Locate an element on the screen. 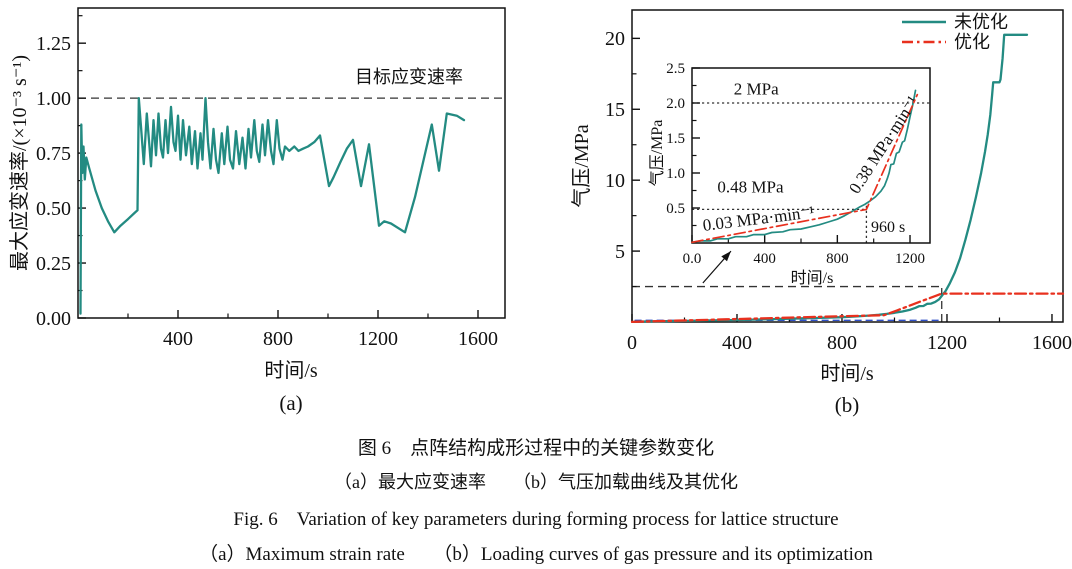 This screenshot has height=569, width=1072. caption-cn-sub: （a）最大应变速率 （b）气压加载曲线及其优化 is located at coordinates (536, 482).